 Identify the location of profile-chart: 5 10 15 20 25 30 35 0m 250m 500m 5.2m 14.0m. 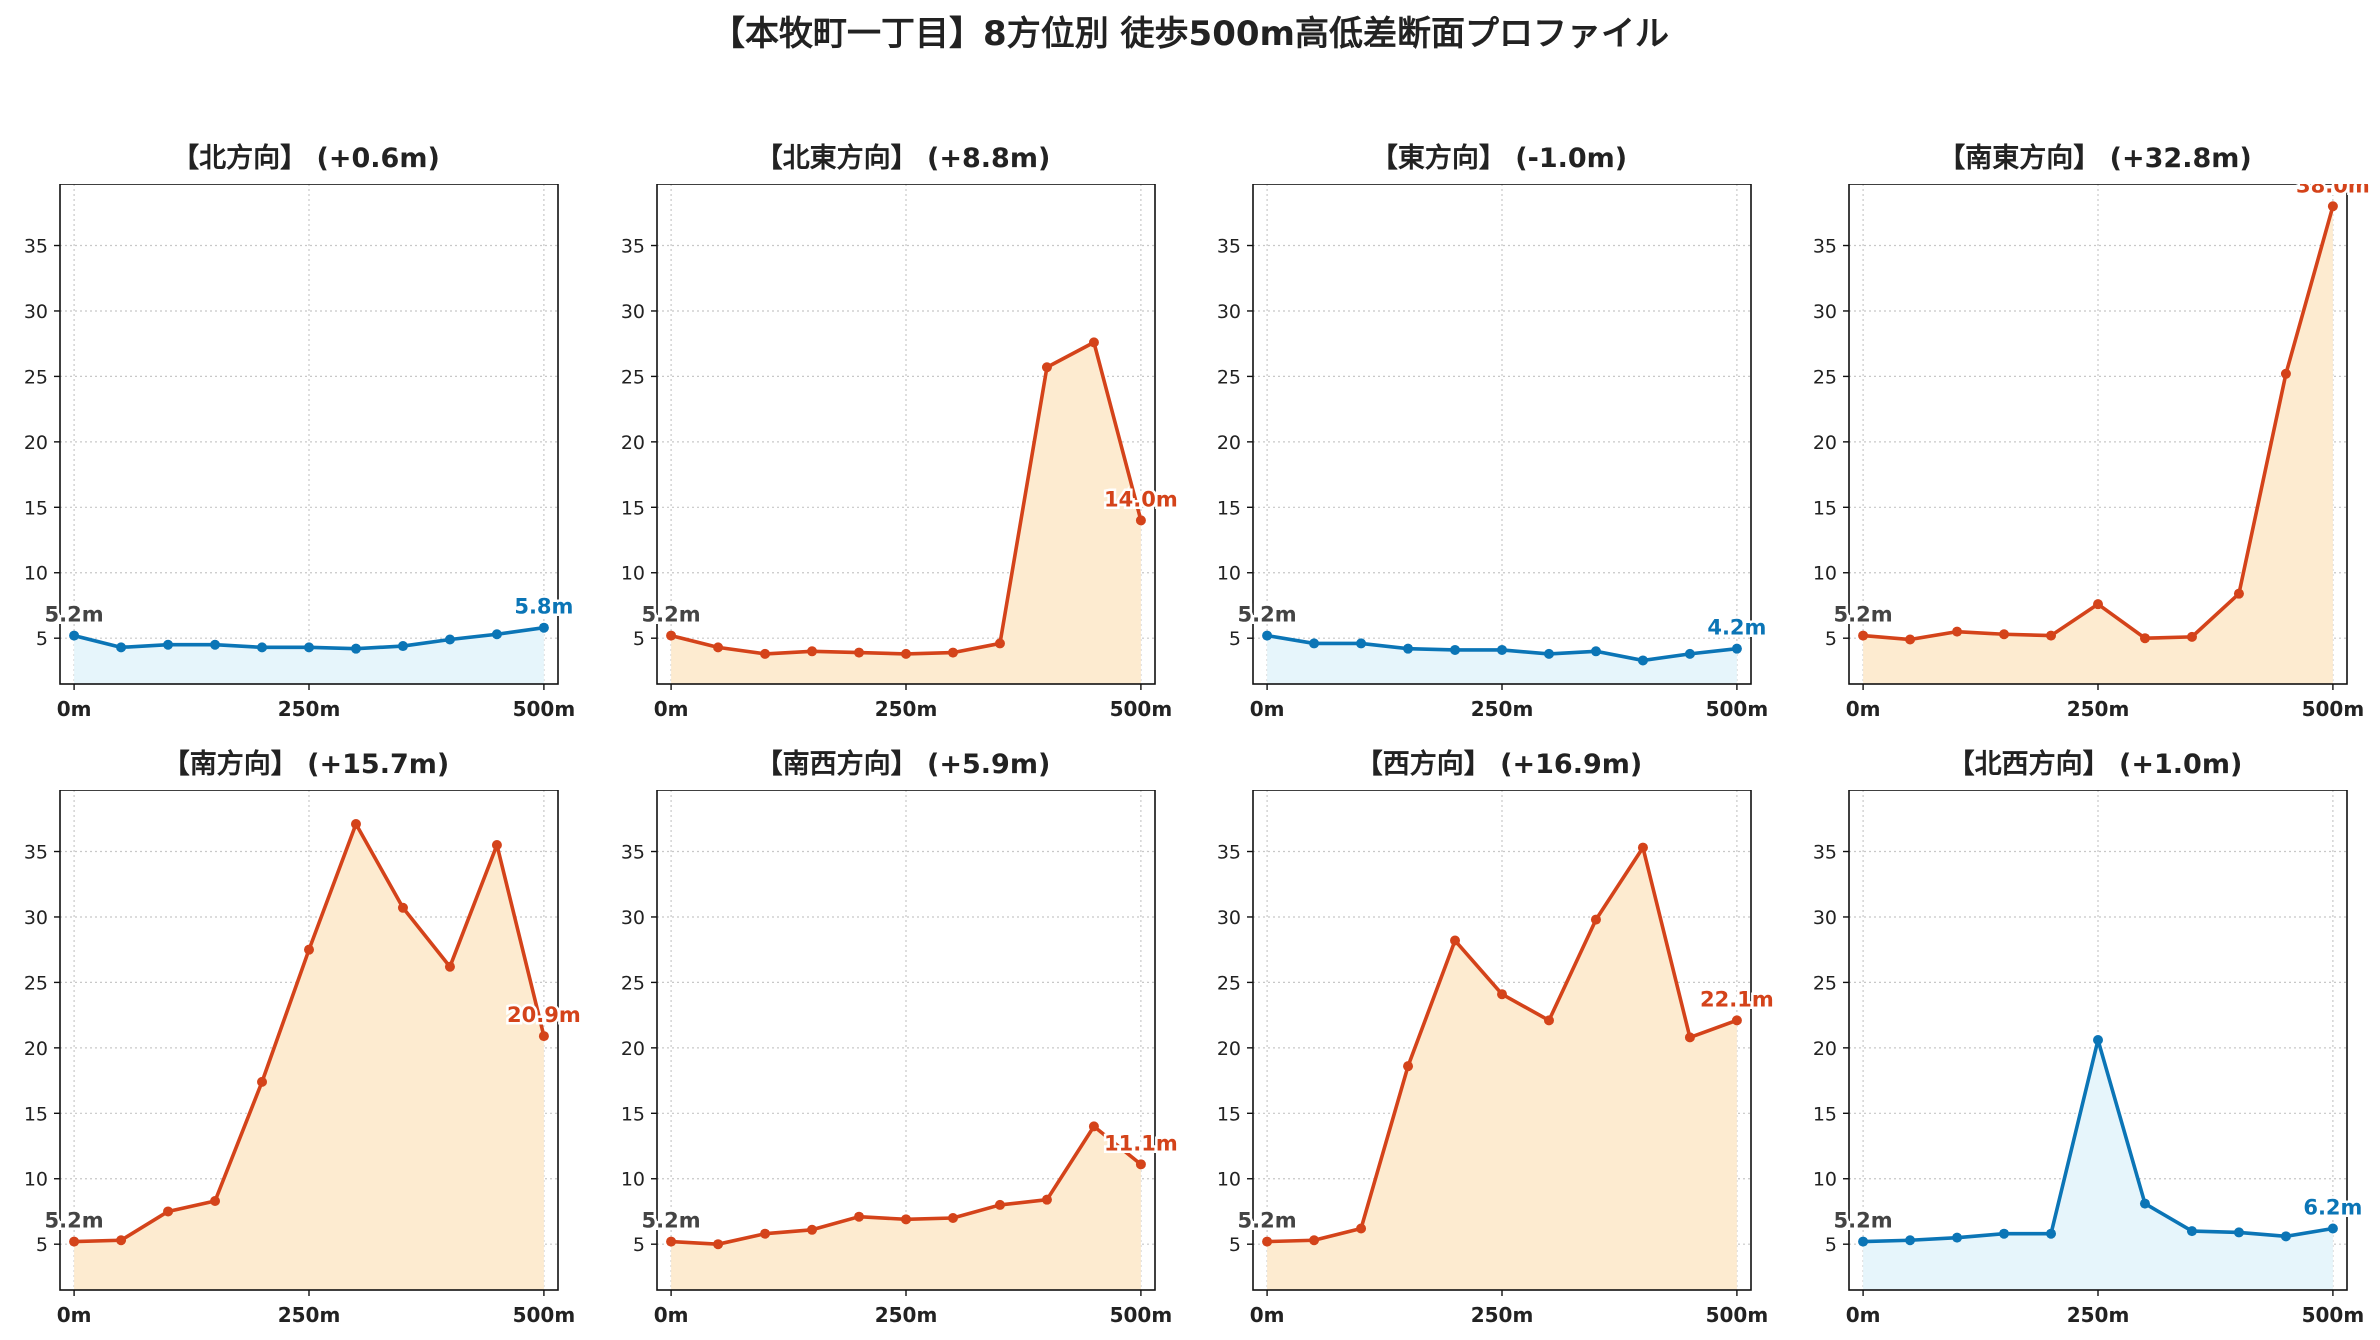
(900, 452).